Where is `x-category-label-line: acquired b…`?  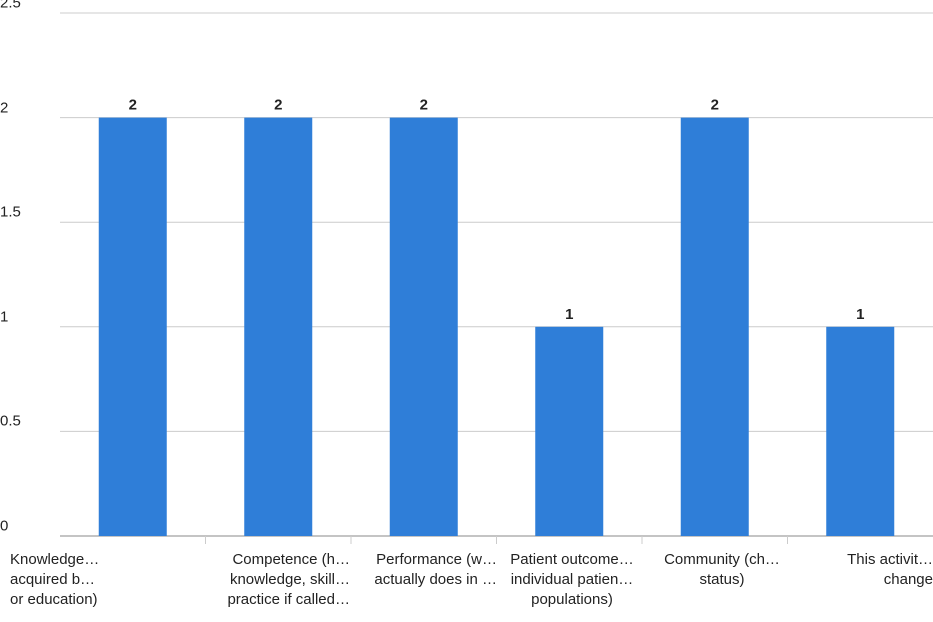 x-category-label-line: acquired b… is located at coordinates (53, 579).